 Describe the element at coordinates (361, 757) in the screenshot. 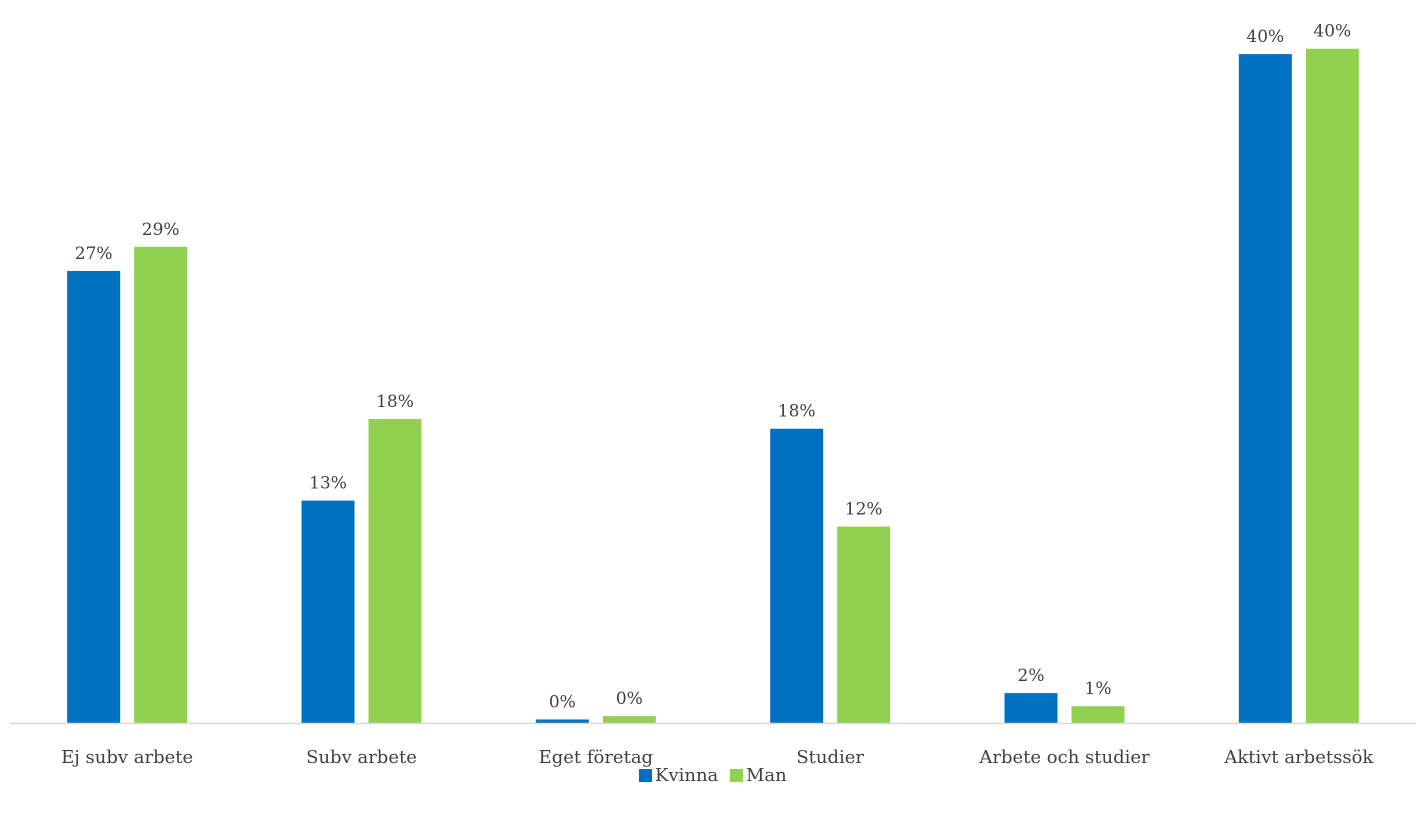

I see `category-label-1: Subv arbete` at that location.